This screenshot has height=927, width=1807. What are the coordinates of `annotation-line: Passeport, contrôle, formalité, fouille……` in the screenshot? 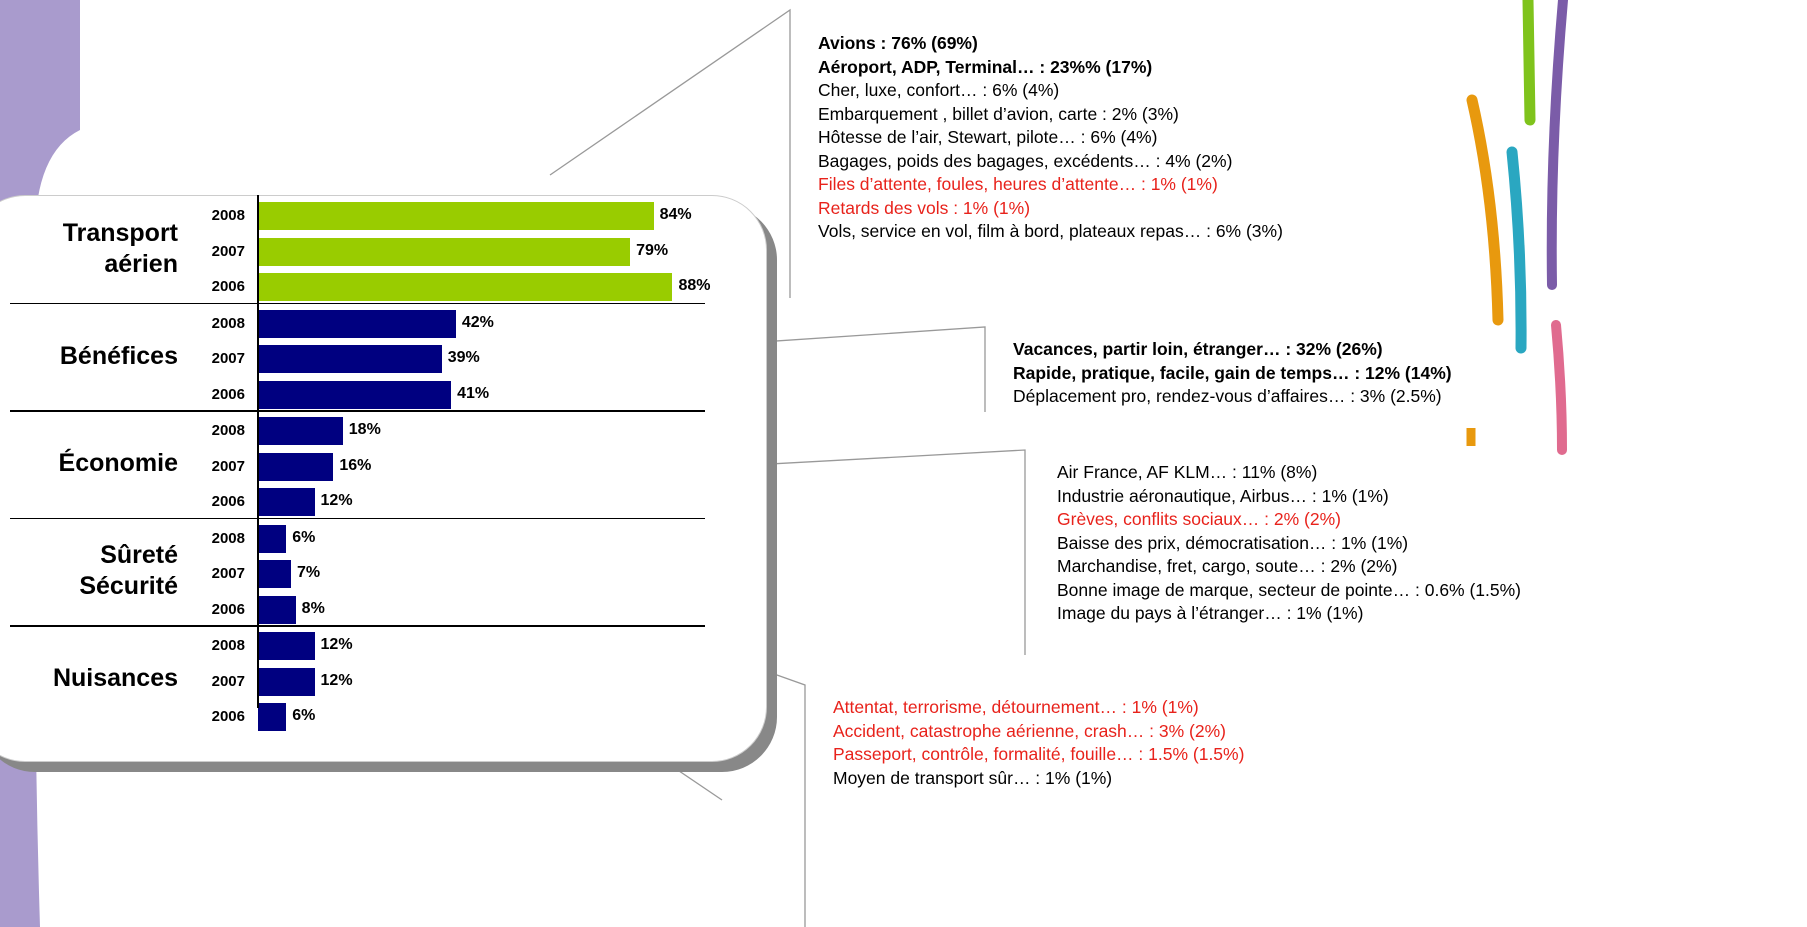 It's located at (1039, 754).